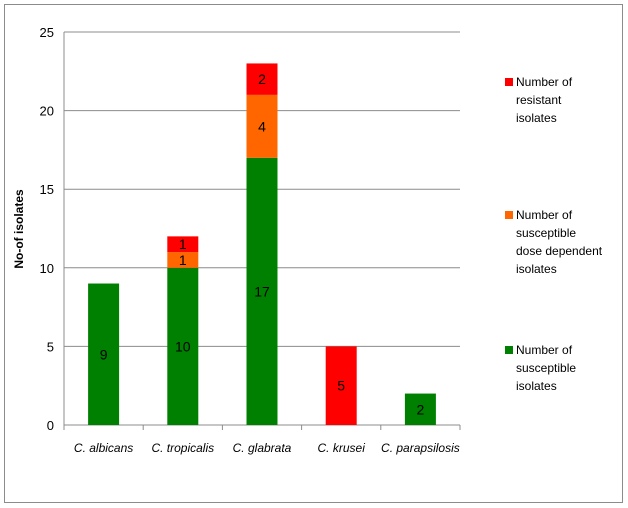 This screenshot has height=508, width=628. What do you see at coordinates (47, 229) in the screenshot?
I see `y-axis-ticks: 0 5 10 15 20 25` at bounding box center [47, 229].